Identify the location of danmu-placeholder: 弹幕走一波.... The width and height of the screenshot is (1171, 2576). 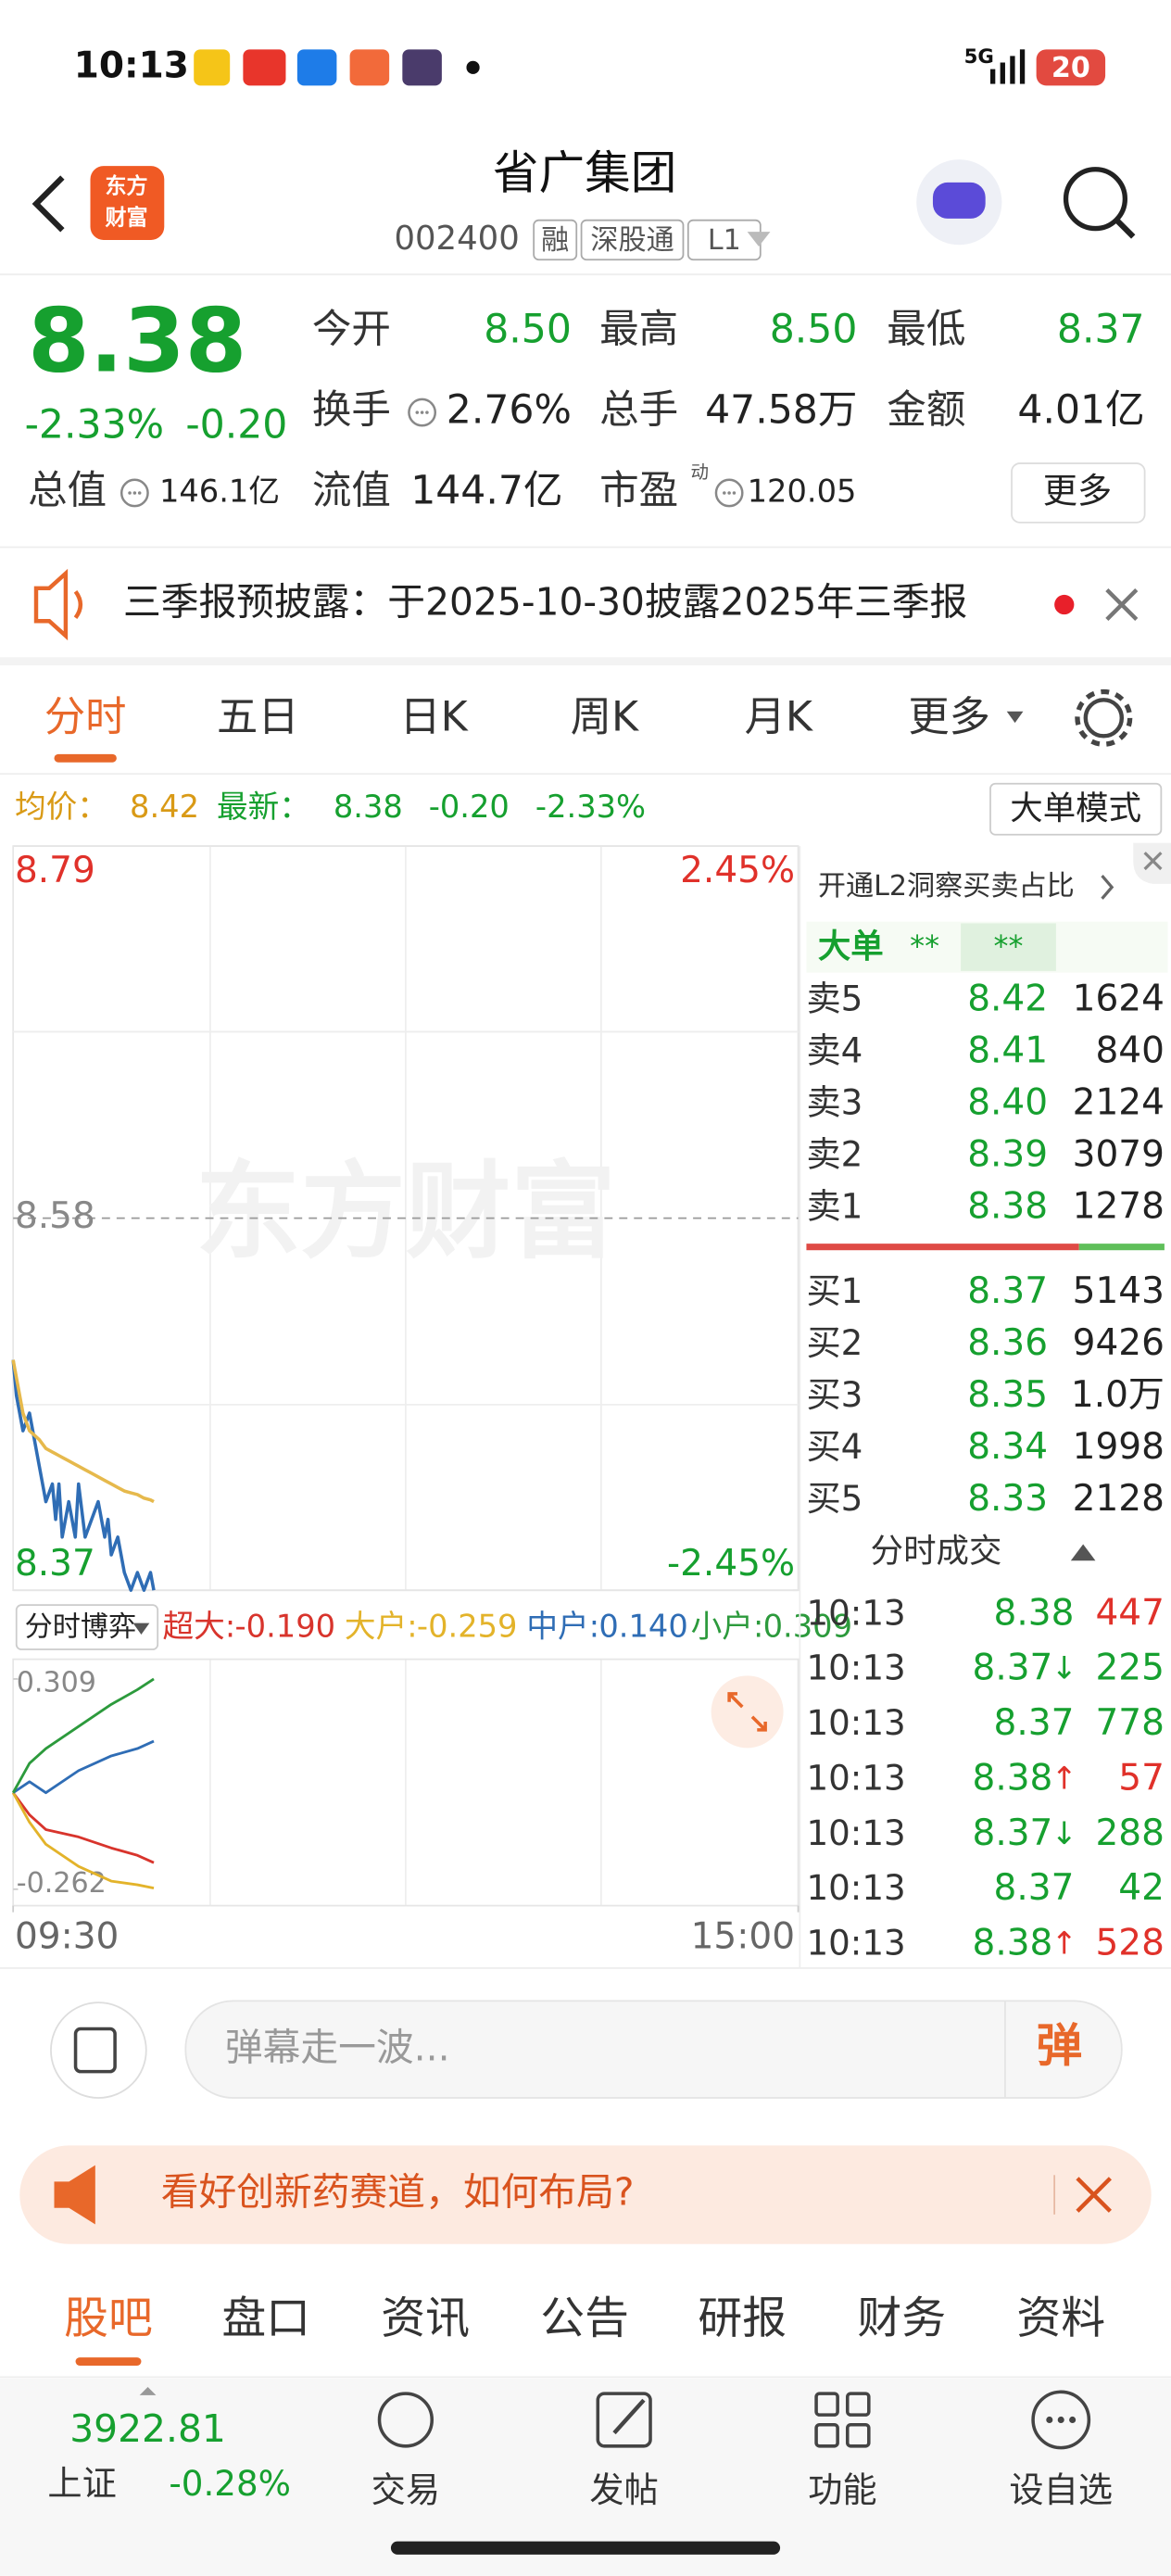
(337, 2048).